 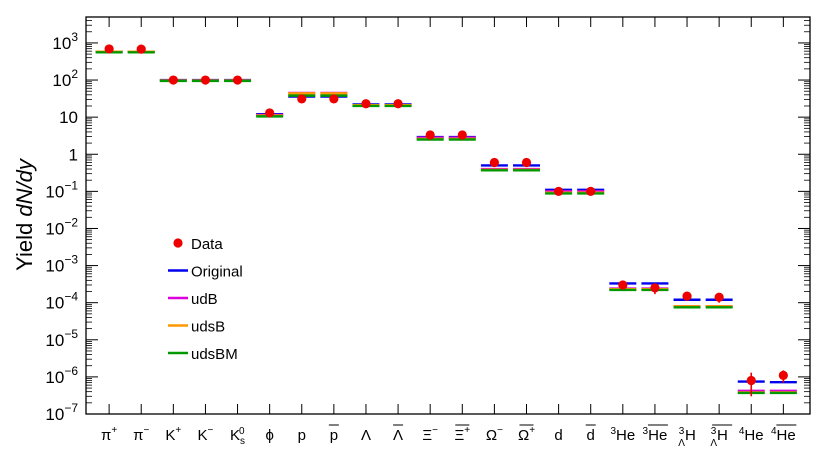 I want to click on legend-label-udsB: udsB, so click(x=208, y=327).